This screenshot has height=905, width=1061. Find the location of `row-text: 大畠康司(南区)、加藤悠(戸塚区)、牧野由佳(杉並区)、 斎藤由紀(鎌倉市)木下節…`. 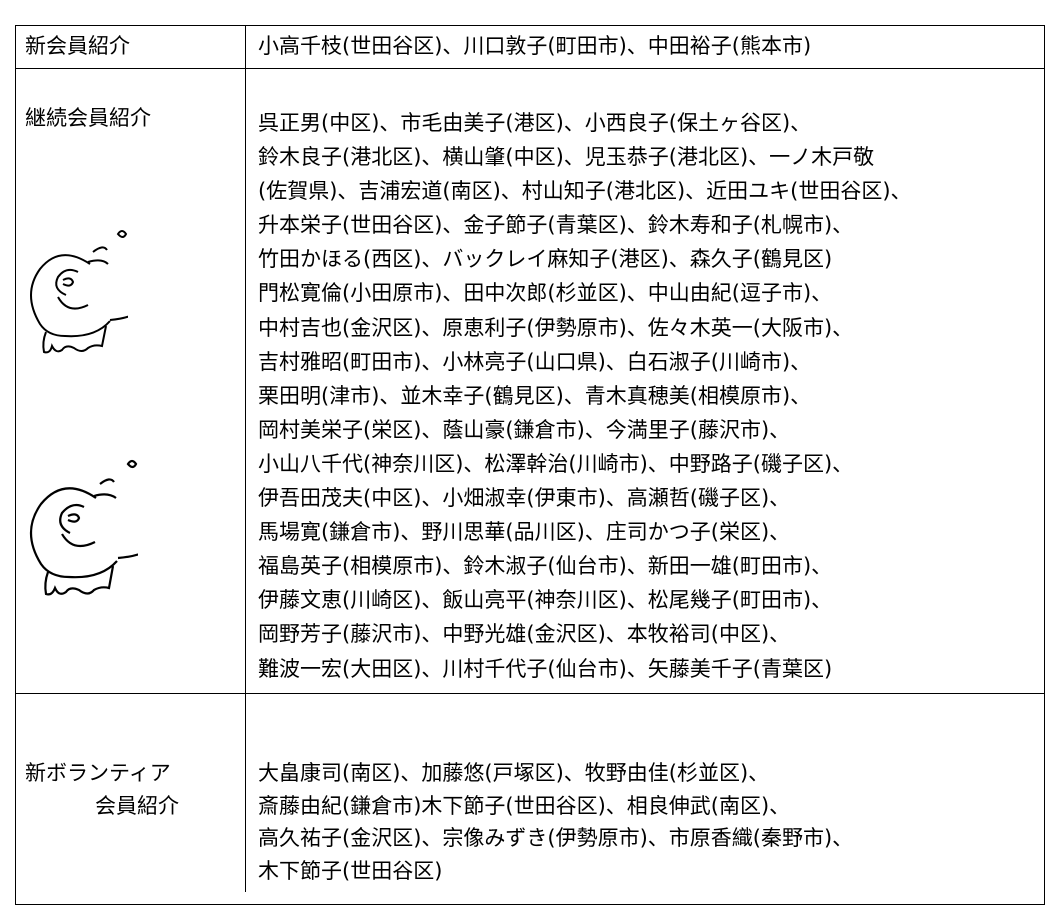

row-text: 大畠康司(南区)、加藤悠(戸塚区)、牧野由佳(杉並区)、 斎藤由紀(鎌倉市)木下節… is located at coordinates (555, 822).